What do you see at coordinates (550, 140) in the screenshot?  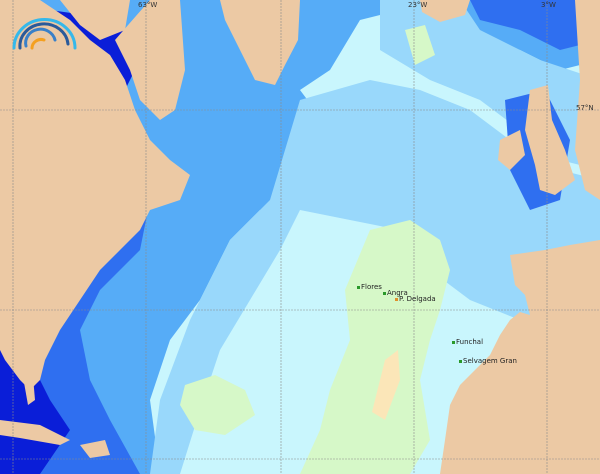 I see `land-great-britain` at bounding box center [550, 140].